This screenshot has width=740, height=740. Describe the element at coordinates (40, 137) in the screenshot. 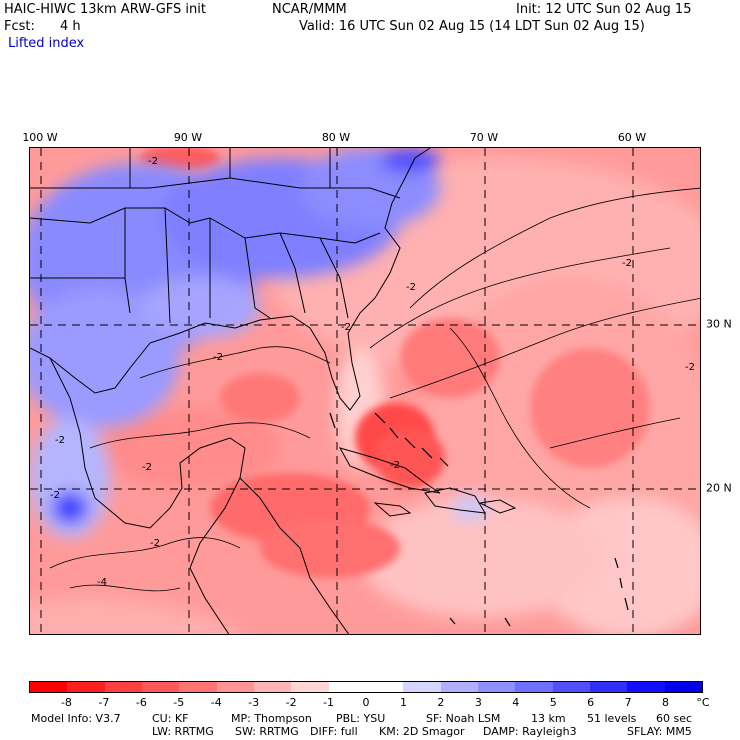

I see `lon-label-100w: 100 W` at that location.